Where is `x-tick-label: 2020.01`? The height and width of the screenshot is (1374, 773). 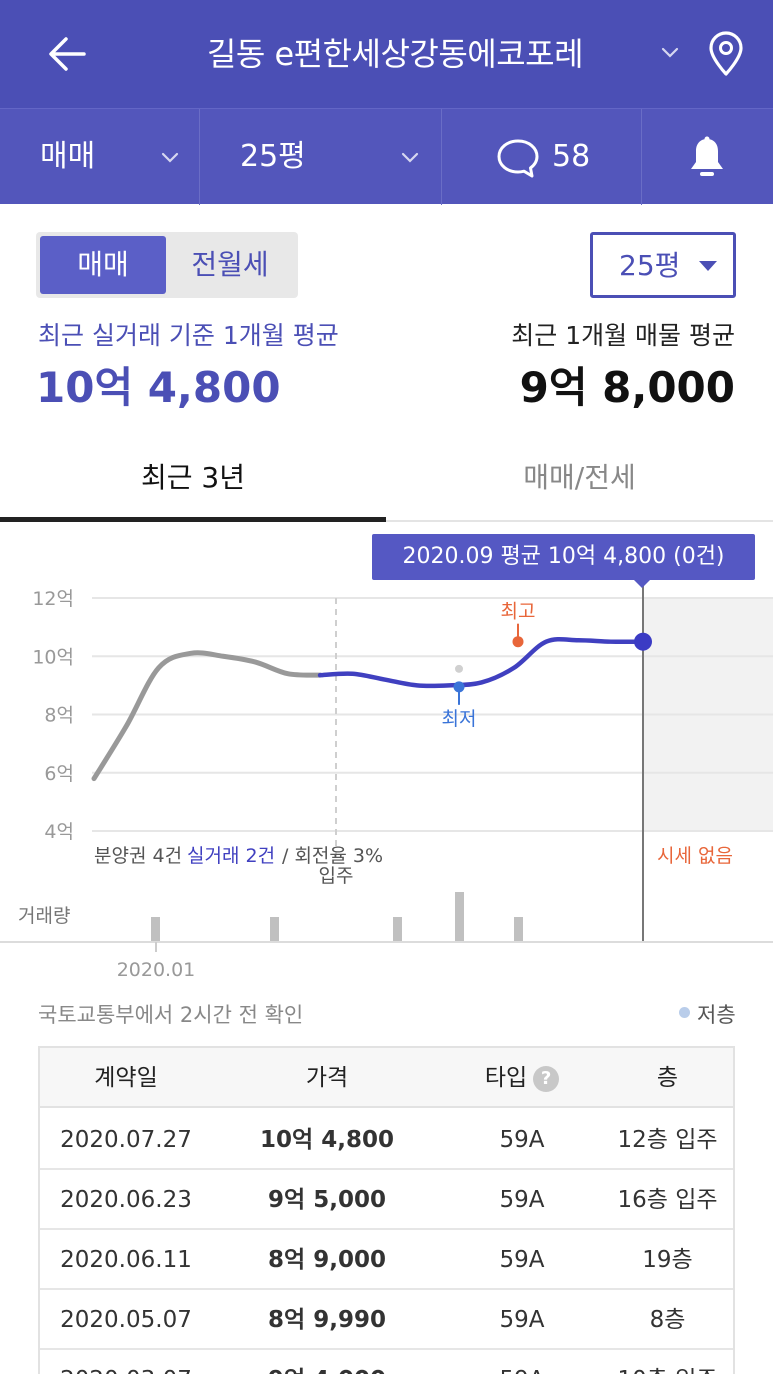
x-tick-label: 2020.01 is located at coordinates (156, 970).